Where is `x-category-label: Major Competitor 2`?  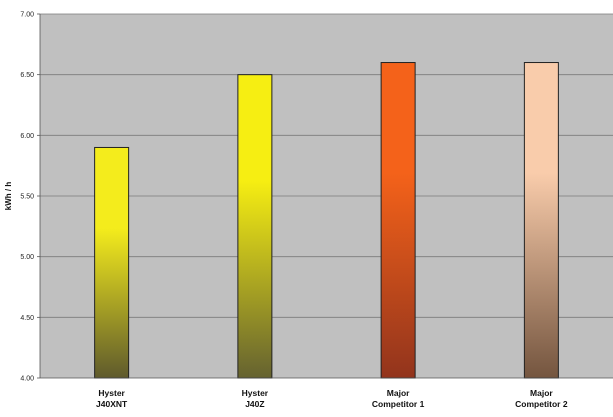 x-category-label: Major Competitor 2 is located at coordinates (541, 398).